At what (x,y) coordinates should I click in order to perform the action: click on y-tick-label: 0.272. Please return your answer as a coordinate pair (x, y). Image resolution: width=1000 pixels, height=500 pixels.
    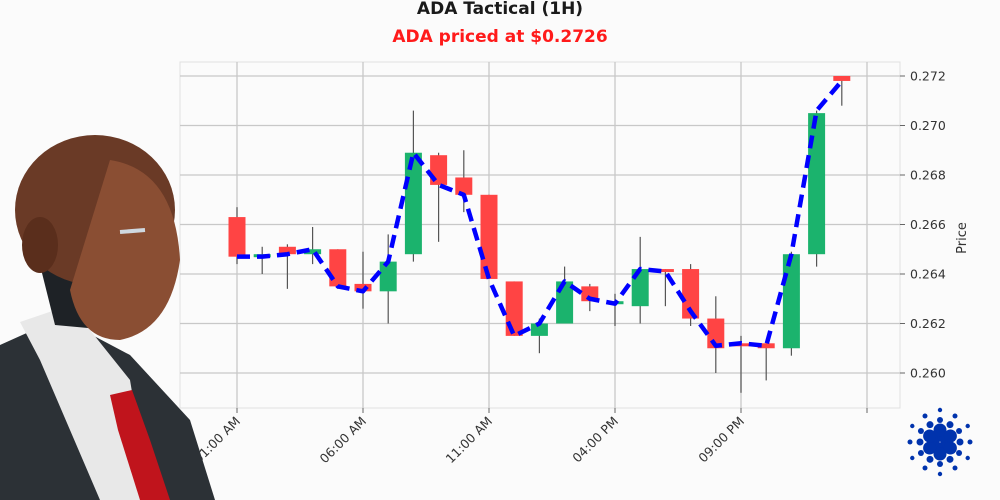
    Looking at the image, I should click on (928, 76).